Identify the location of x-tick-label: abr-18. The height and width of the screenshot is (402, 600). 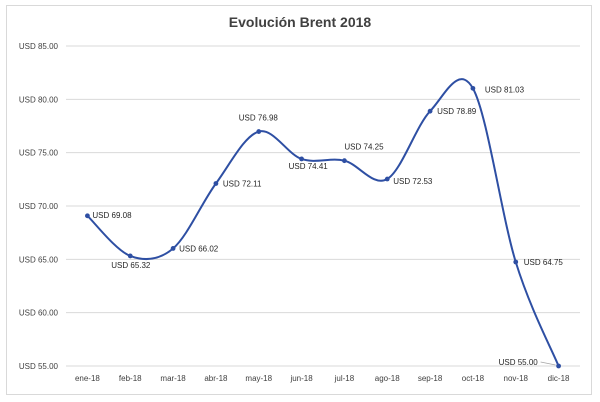
(216, 378).